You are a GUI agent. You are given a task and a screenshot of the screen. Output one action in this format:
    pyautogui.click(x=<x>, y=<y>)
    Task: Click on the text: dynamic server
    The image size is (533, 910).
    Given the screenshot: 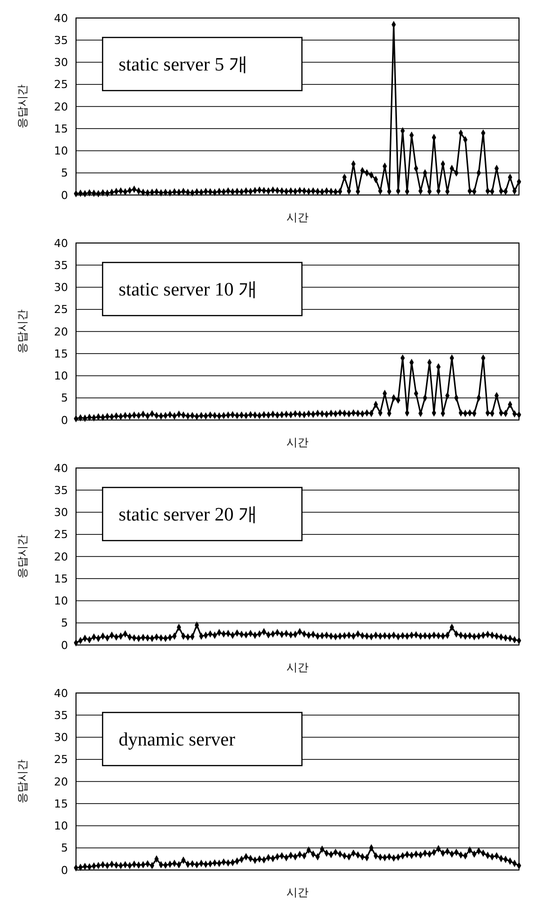 What is the action you would take?
    pyautogui.click(x=177, y=740)
    